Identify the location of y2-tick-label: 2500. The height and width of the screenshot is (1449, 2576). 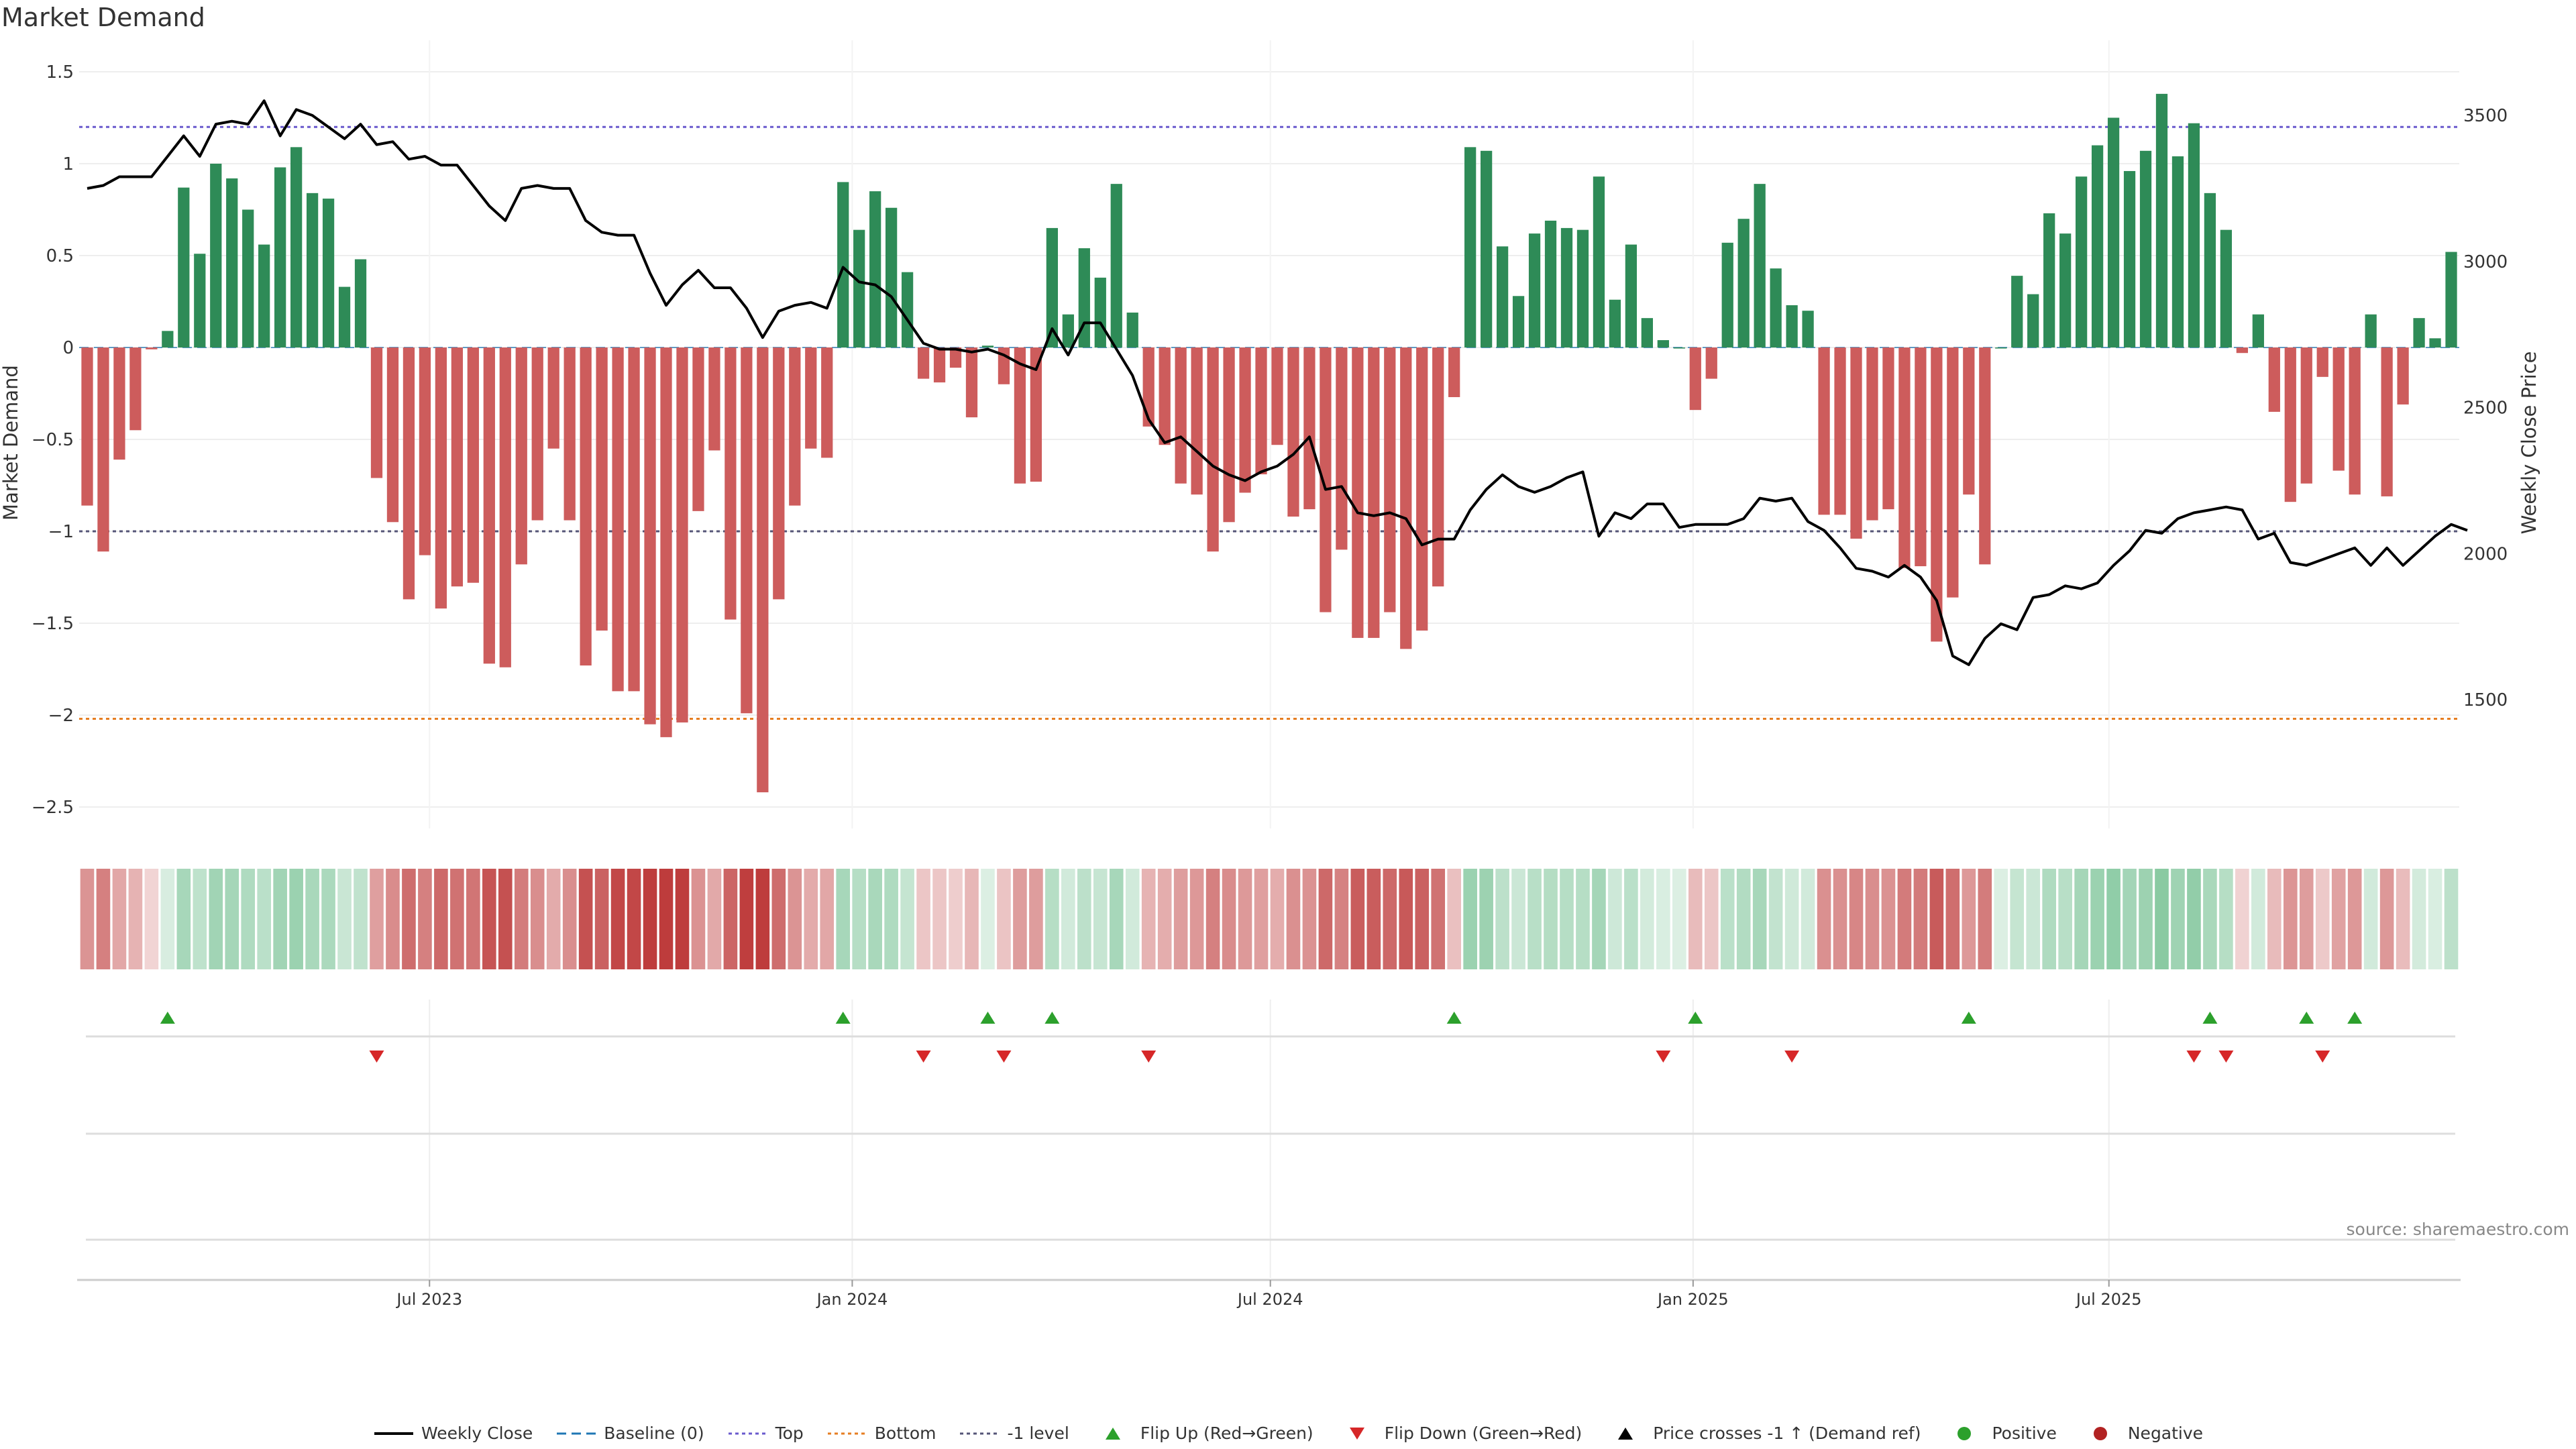
(2485, 408).